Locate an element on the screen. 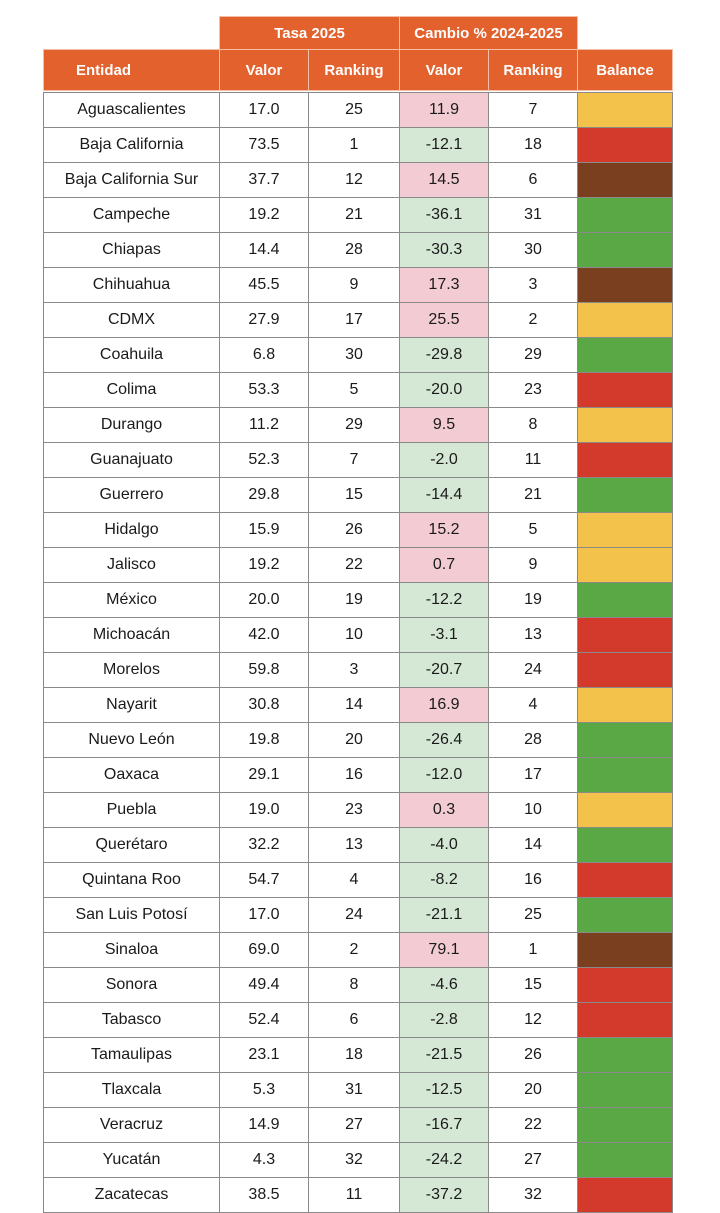 The image size is (720, 1213). valor-cell: 17.0 is located at coordinates (264, 915).